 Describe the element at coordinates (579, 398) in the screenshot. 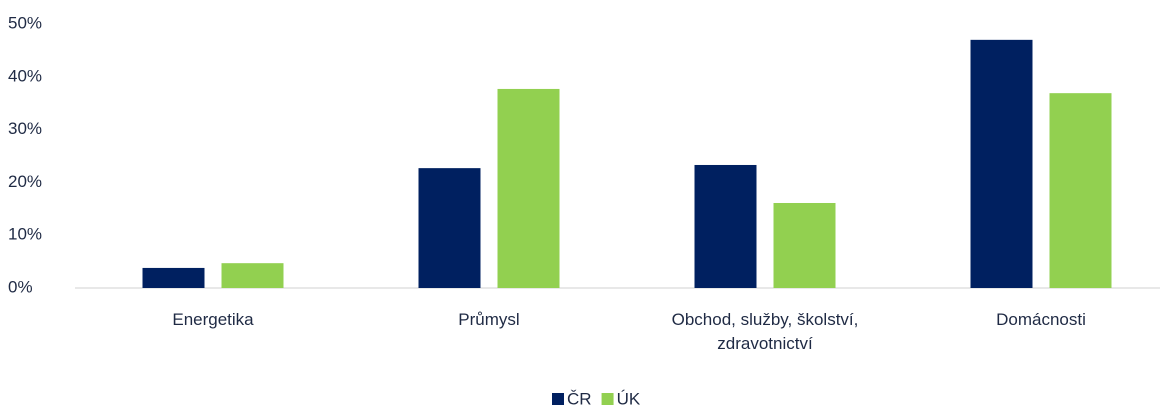

I see `legend-label: ČR` at that location.